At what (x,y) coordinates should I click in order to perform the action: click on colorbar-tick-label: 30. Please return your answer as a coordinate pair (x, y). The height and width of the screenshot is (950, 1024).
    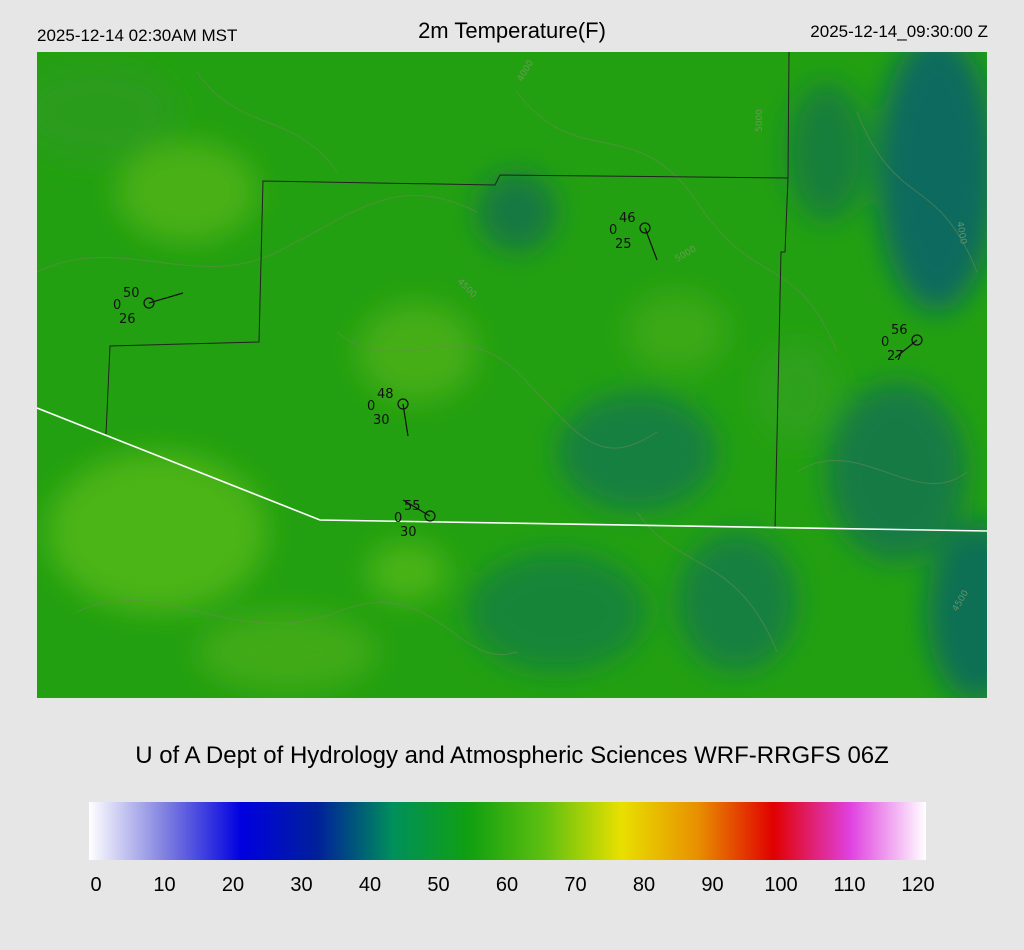
    Looking at the image, I should click on (301, 885).